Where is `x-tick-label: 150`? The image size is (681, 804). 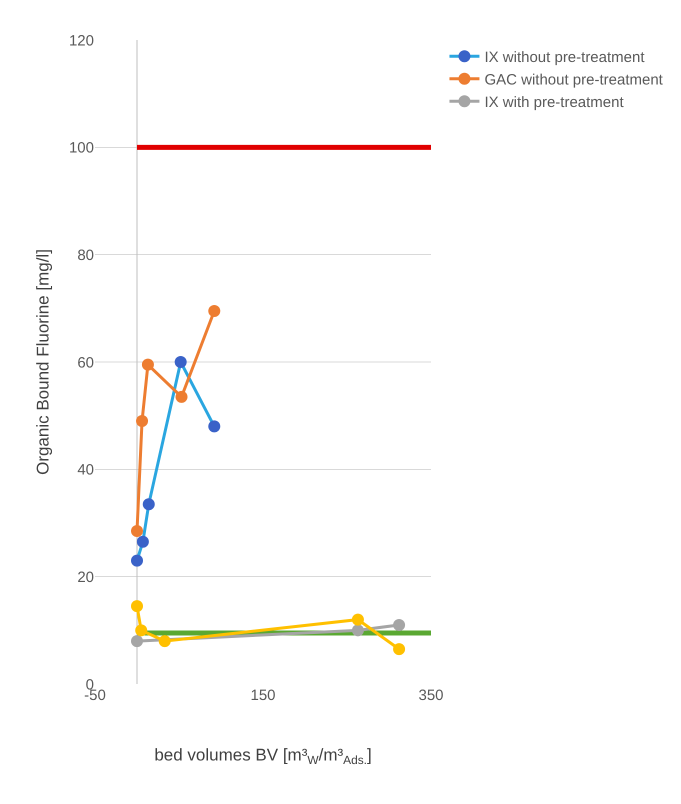
x-tick-label: 150 is located at coordinates (263, 695).